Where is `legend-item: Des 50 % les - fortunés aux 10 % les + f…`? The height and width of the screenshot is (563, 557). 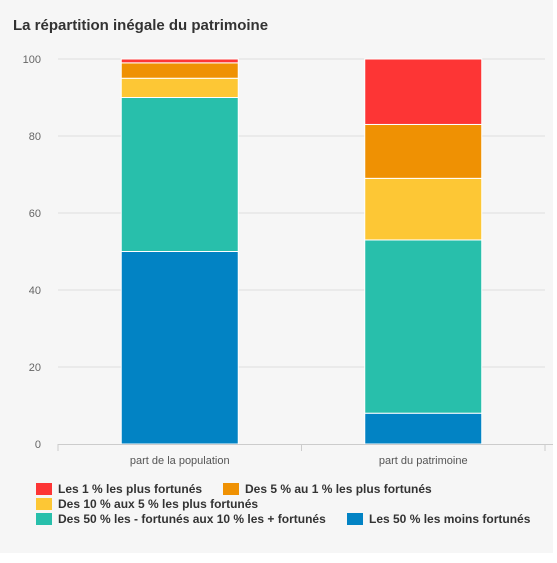
legend-item: Des 50 % les - fortunés aux 10 % les + f… is located at coordinates (181, 518).